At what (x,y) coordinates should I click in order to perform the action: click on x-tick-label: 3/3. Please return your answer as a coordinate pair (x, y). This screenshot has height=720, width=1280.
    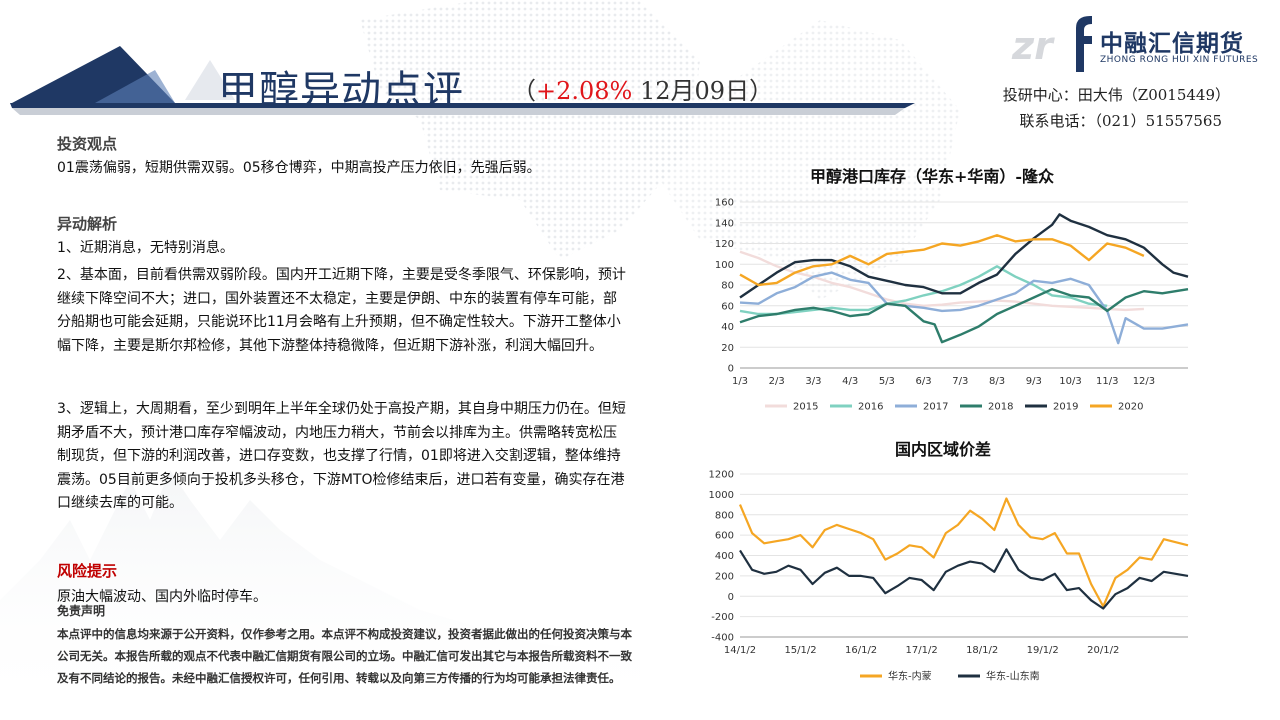
    Looking at the image, I should click on (813, 381).